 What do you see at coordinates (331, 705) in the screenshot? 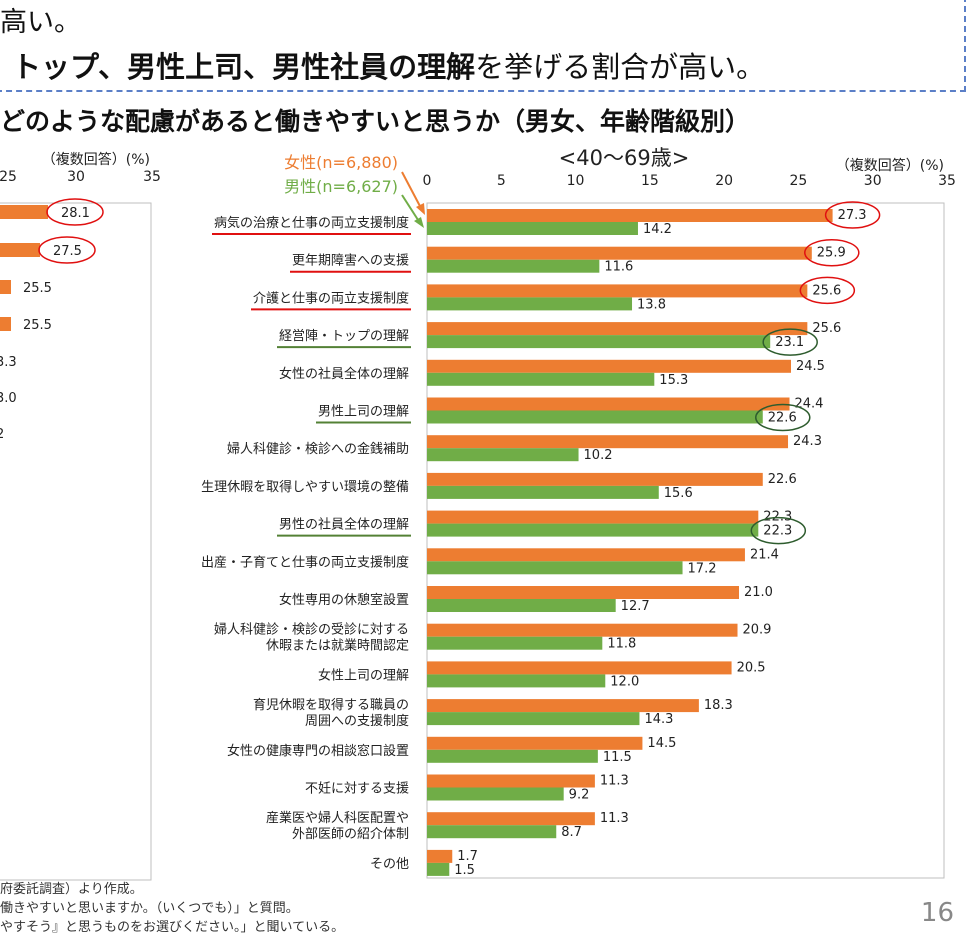
I see `category-label: 育児休暇を取得する職員の` at bounding box center [331, 705].